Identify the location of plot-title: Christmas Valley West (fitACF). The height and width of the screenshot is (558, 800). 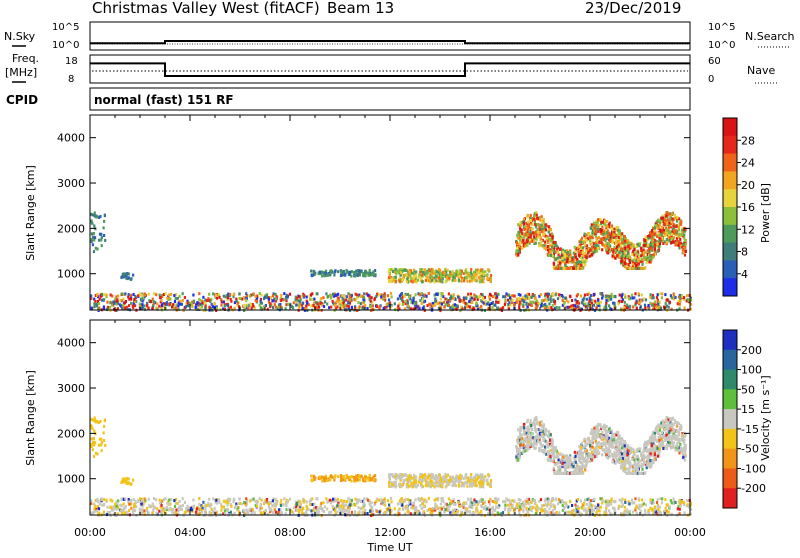
(206, 8).